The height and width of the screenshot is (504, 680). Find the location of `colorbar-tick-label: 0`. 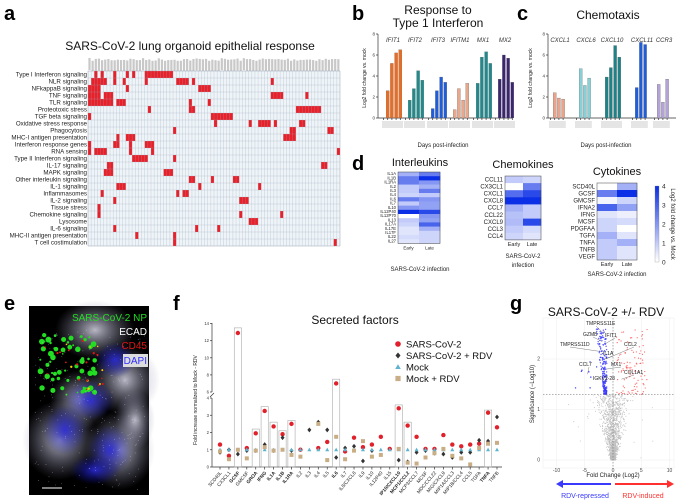

colorbar-tick-label: 0 is located at coordinates (664, 263).